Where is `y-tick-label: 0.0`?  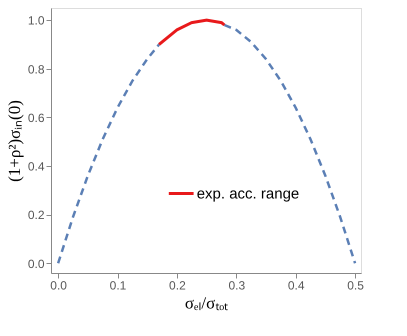 y-tick-label: 0.0 is located at coordinates (36, 263).